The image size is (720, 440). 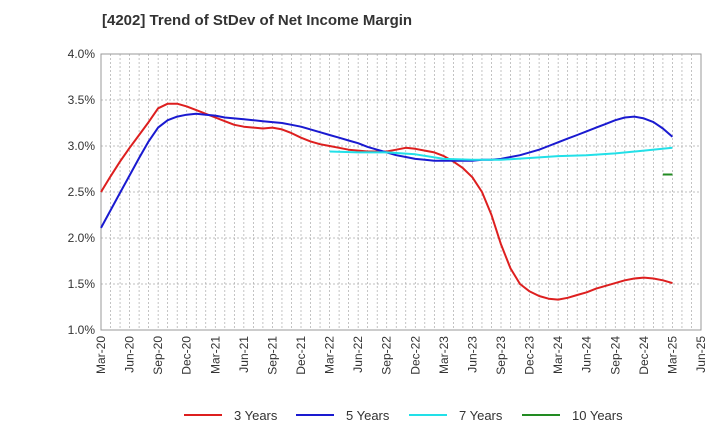 What do you see at coordinates (444, 355) in the screenshot?
I see `x-tick-label: Mar-23` at bounding box center [444, 355].